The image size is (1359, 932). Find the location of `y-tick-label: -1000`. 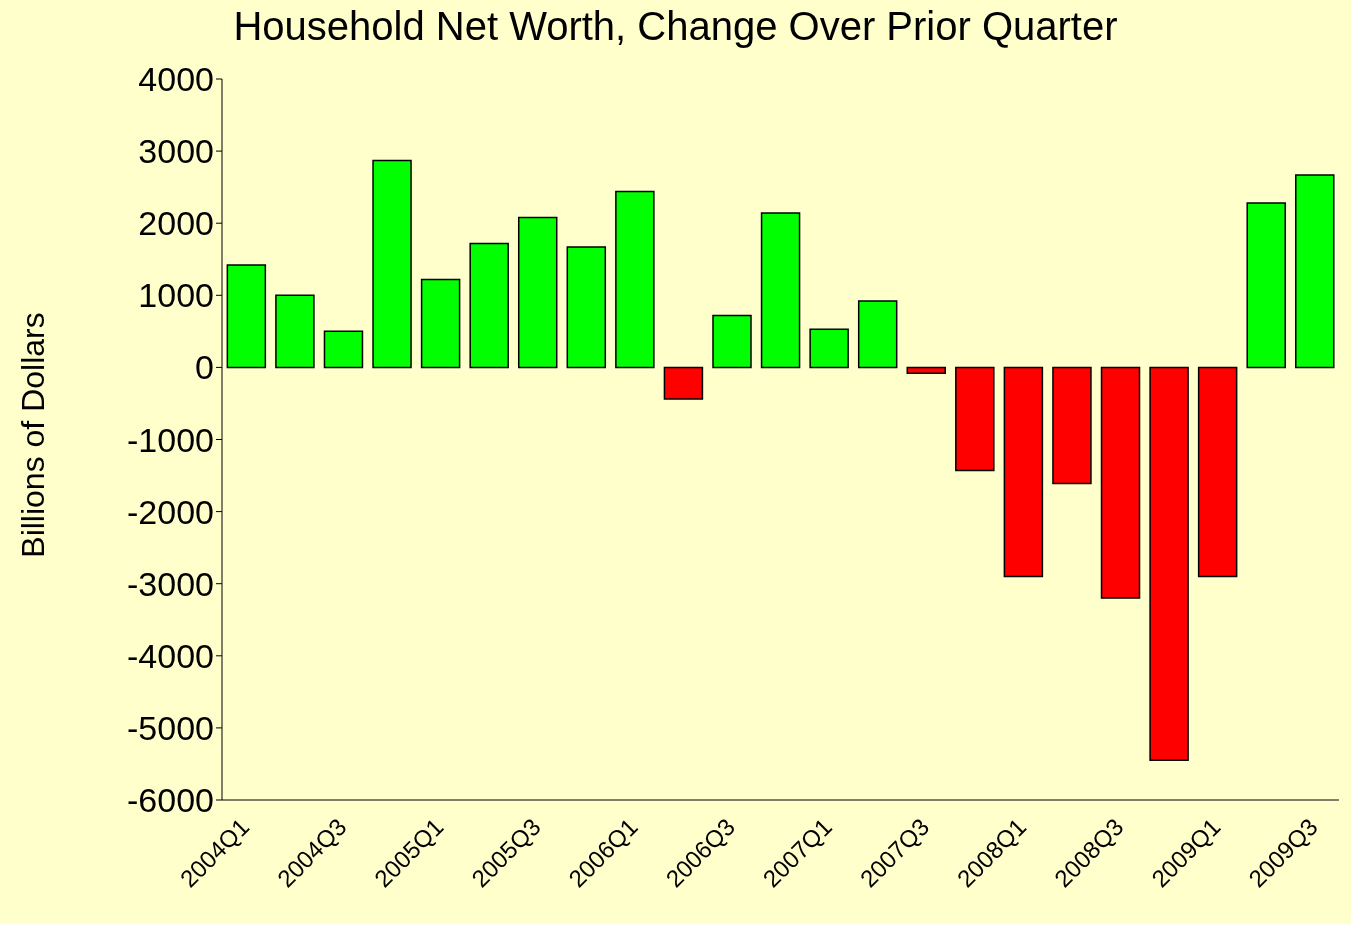

y-tick-label: -1000 is located at coordinates (170, 439).